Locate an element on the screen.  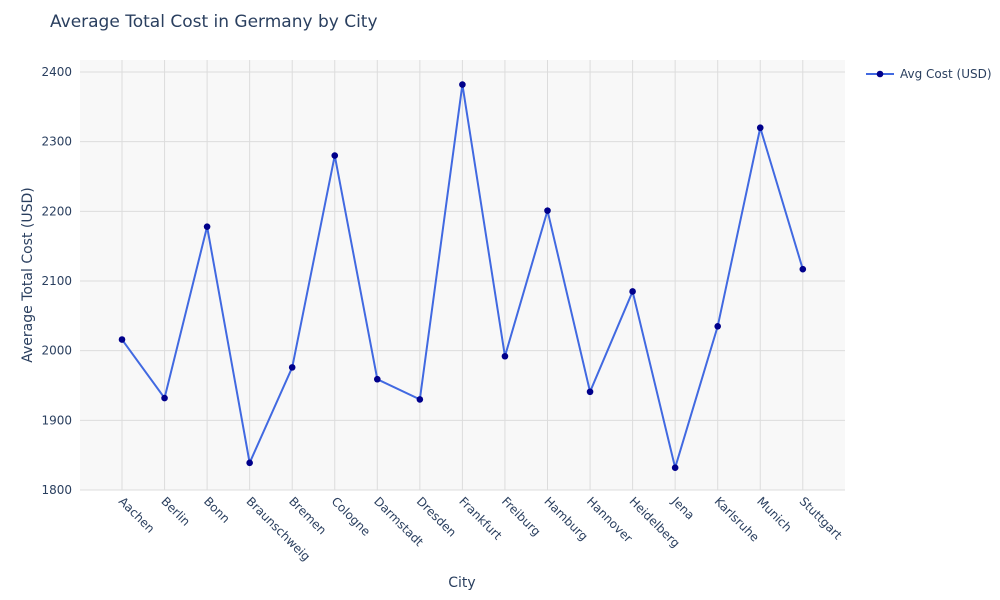
x-tick-label: Hamburg is located at coordinates (565, 518).